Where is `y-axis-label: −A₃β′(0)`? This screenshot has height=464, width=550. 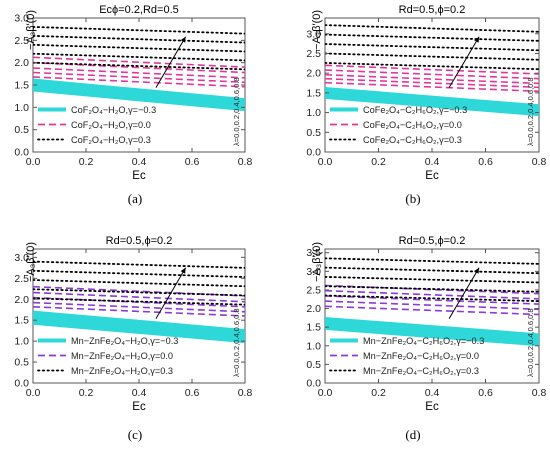
y-axis-label: −A₃β′(0) is located at coordinates (317, 30).